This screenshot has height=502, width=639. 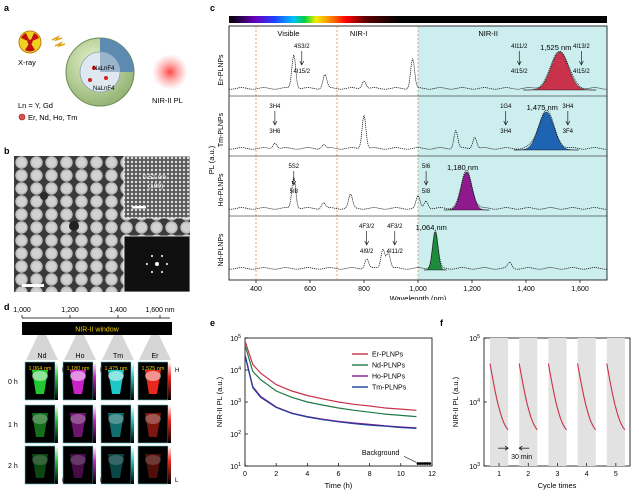 What do you see at coordinates (389, 377) in the screenshot?
I see `e-legend-label: Ho-PLNPs` at bounding box center [389, 377].